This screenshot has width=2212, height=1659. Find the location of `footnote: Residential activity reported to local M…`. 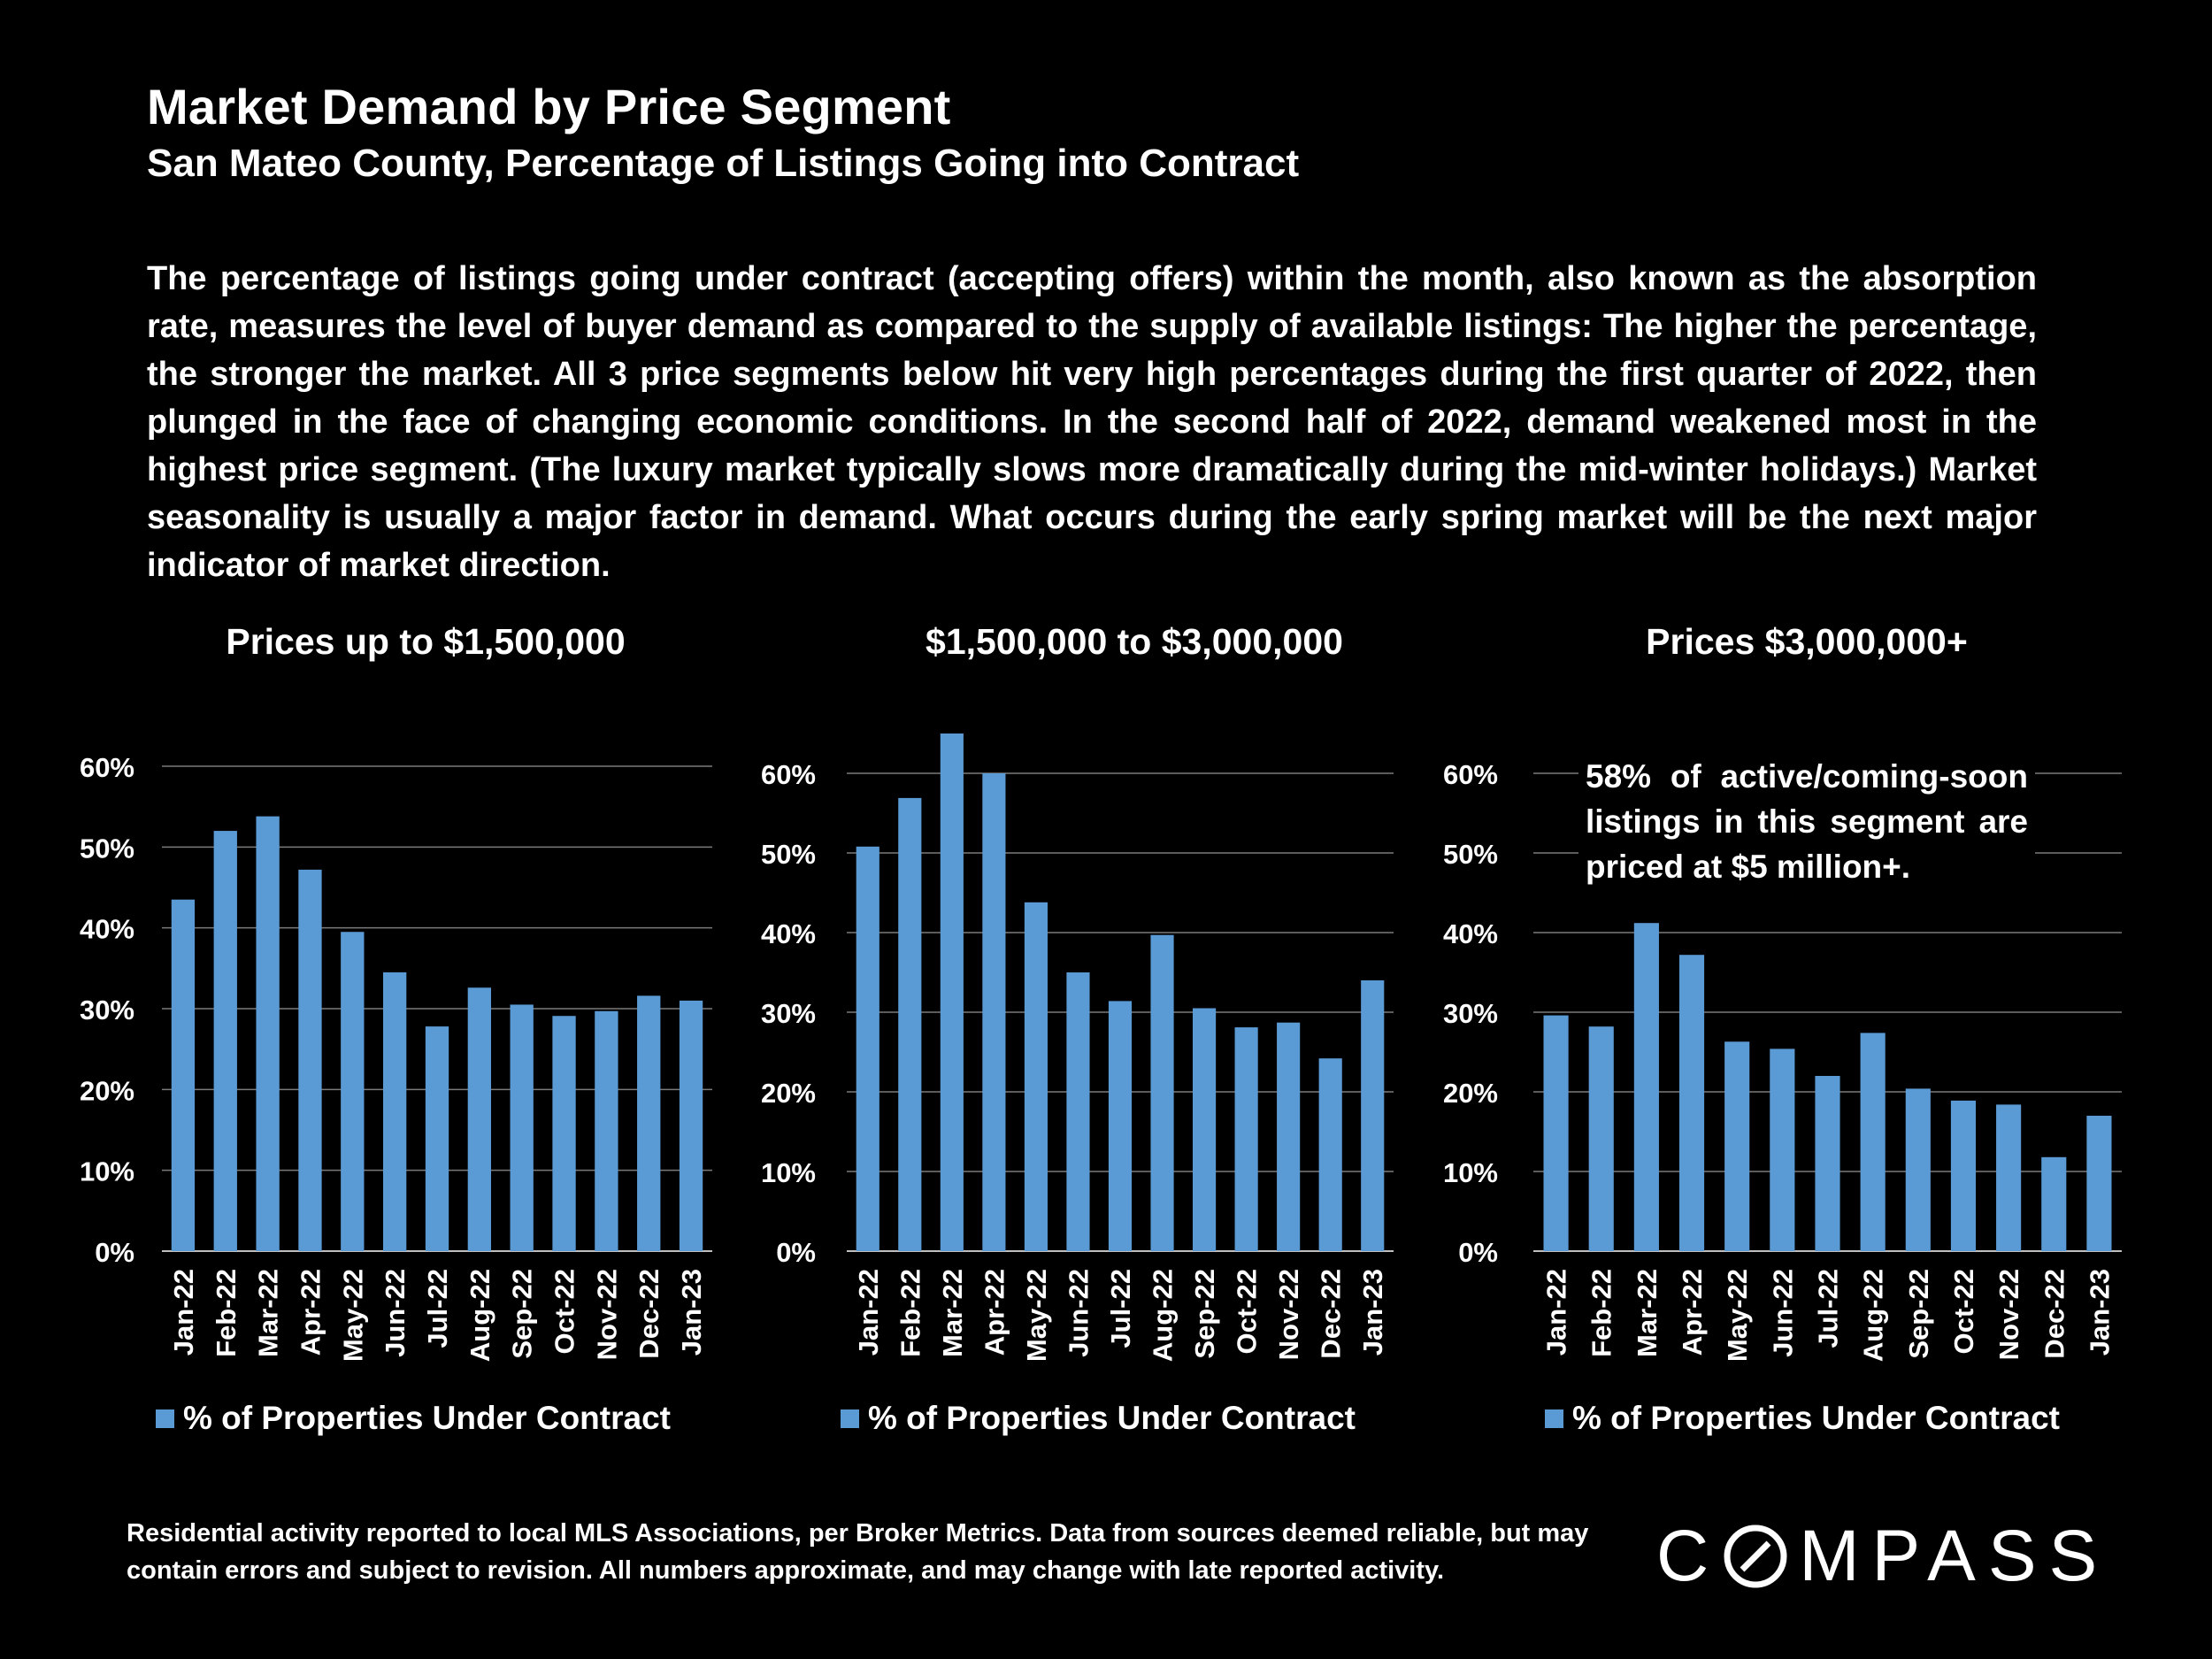

footnote: Residential activity reported to local M… is located at coordinates (858, 1552).